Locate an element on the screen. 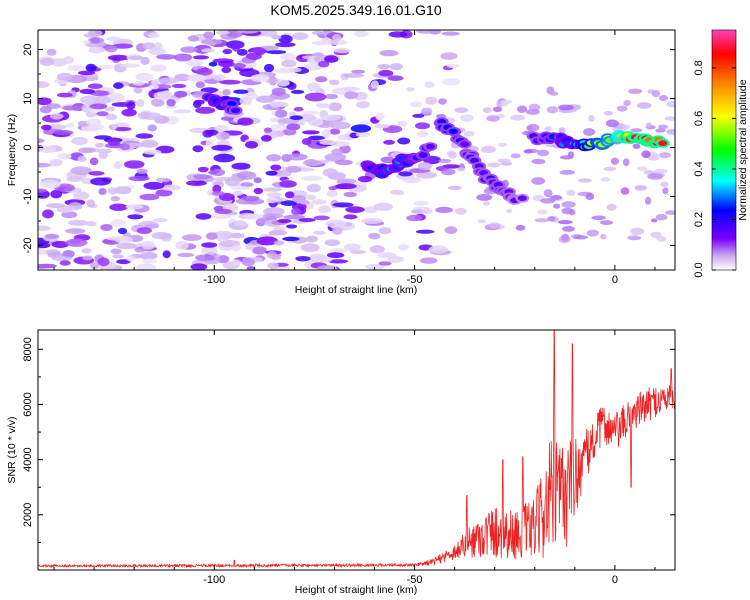  y-tick-label: 10 is located at coordinates (28, 98).